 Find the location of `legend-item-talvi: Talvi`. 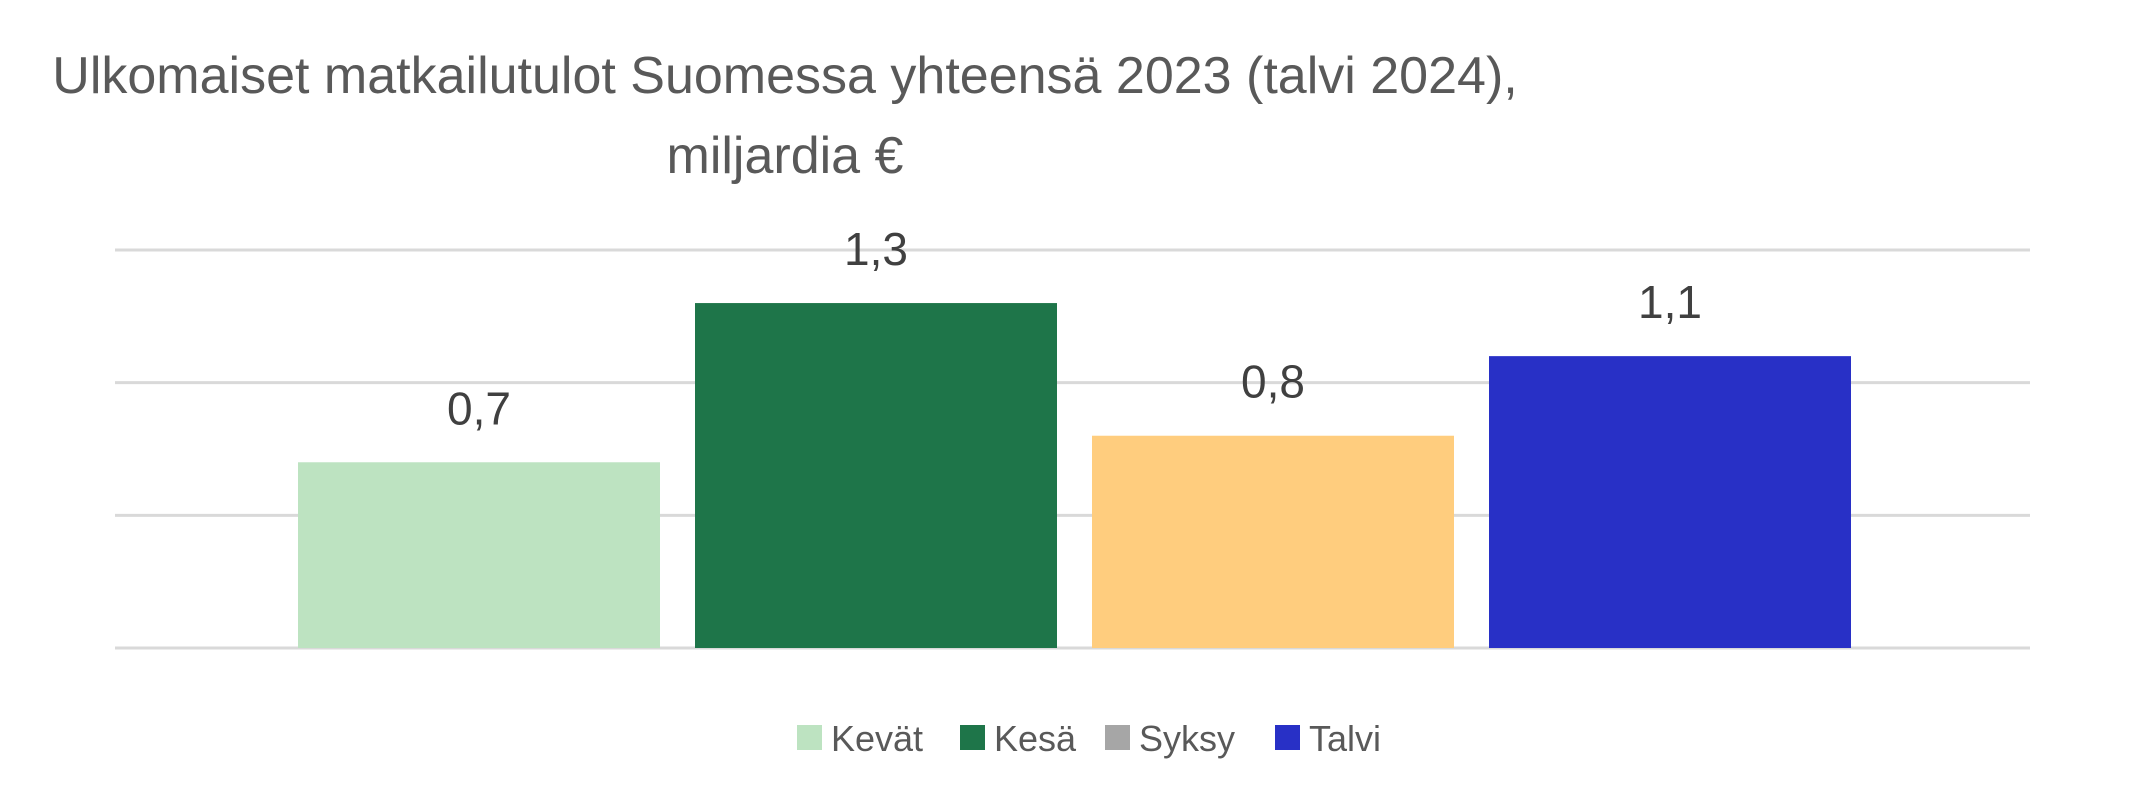

legend-item-talvi: Talvi is located at coordinates (1328, 738).